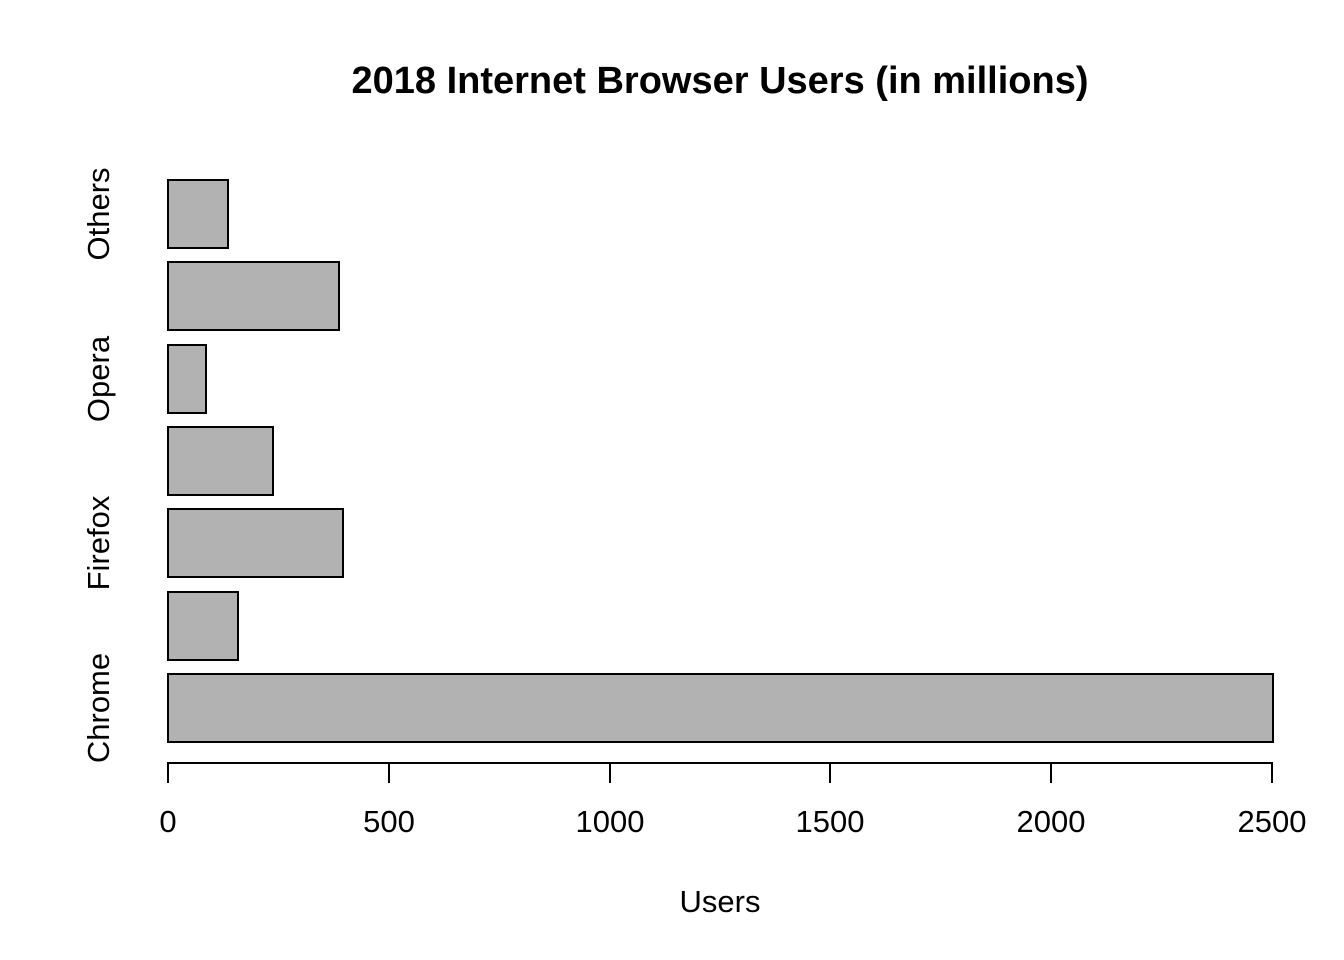 This screenshot has width=1344, height=960. What do you see at coordinates (98, 214) in the screenshot?
I see `y-axis-label-others: Others` at bounding box center [98, 214].